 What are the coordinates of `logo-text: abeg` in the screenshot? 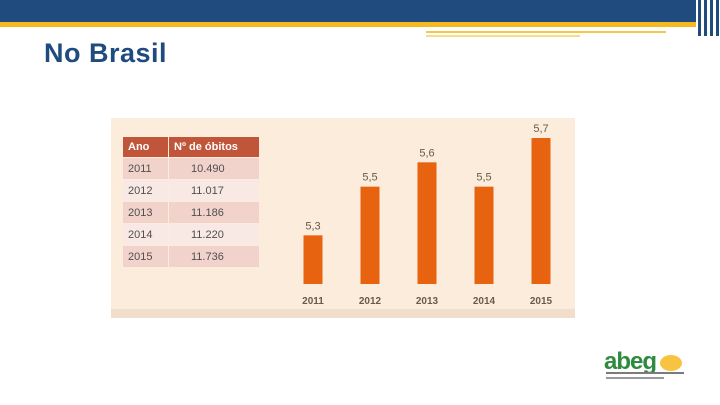 It's located at (630, 361).